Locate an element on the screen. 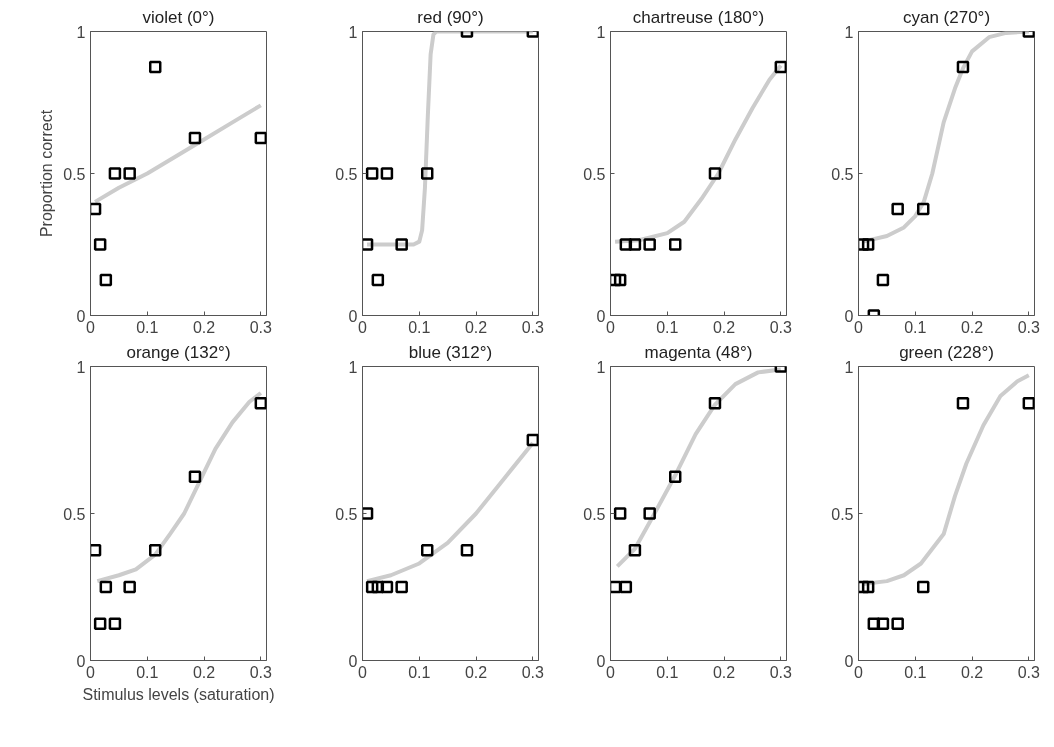  chart-title: violet (0°) is located at coordinates (178, 17).